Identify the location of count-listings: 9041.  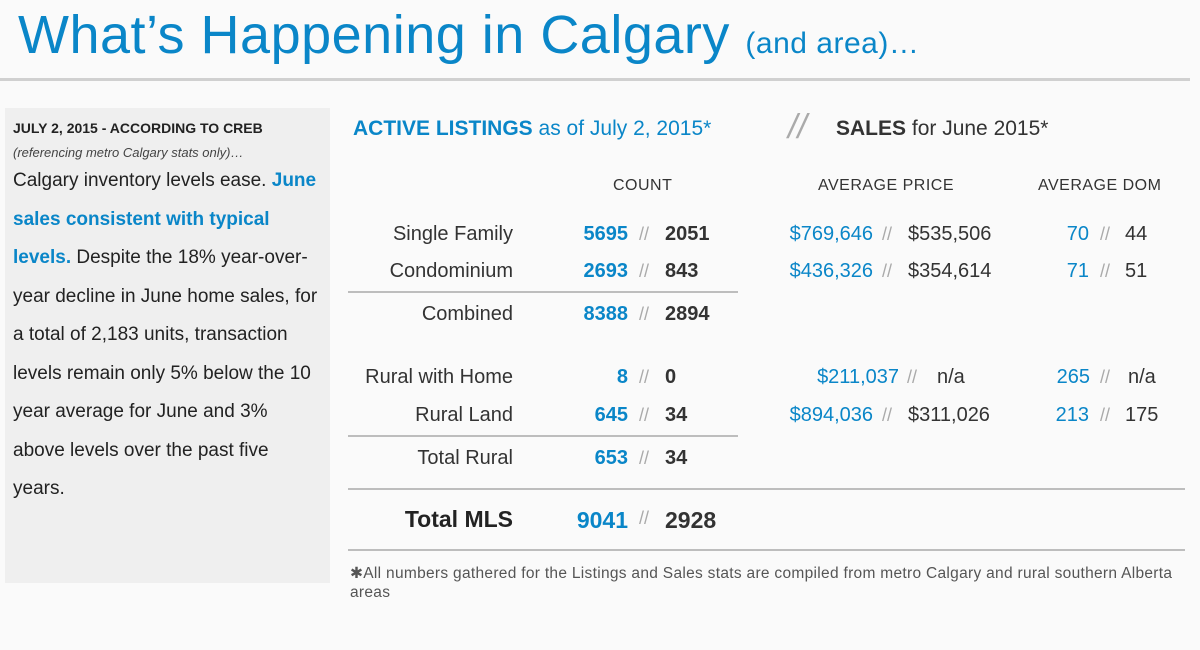
(602, 520).